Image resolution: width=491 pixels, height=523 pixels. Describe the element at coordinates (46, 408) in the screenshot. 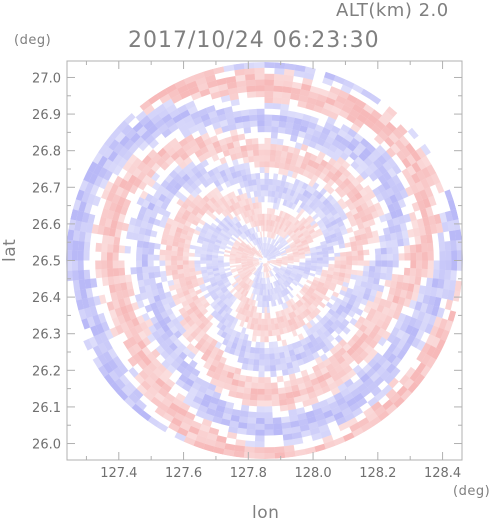

I see `y-tick-label: 26.1` at that location.